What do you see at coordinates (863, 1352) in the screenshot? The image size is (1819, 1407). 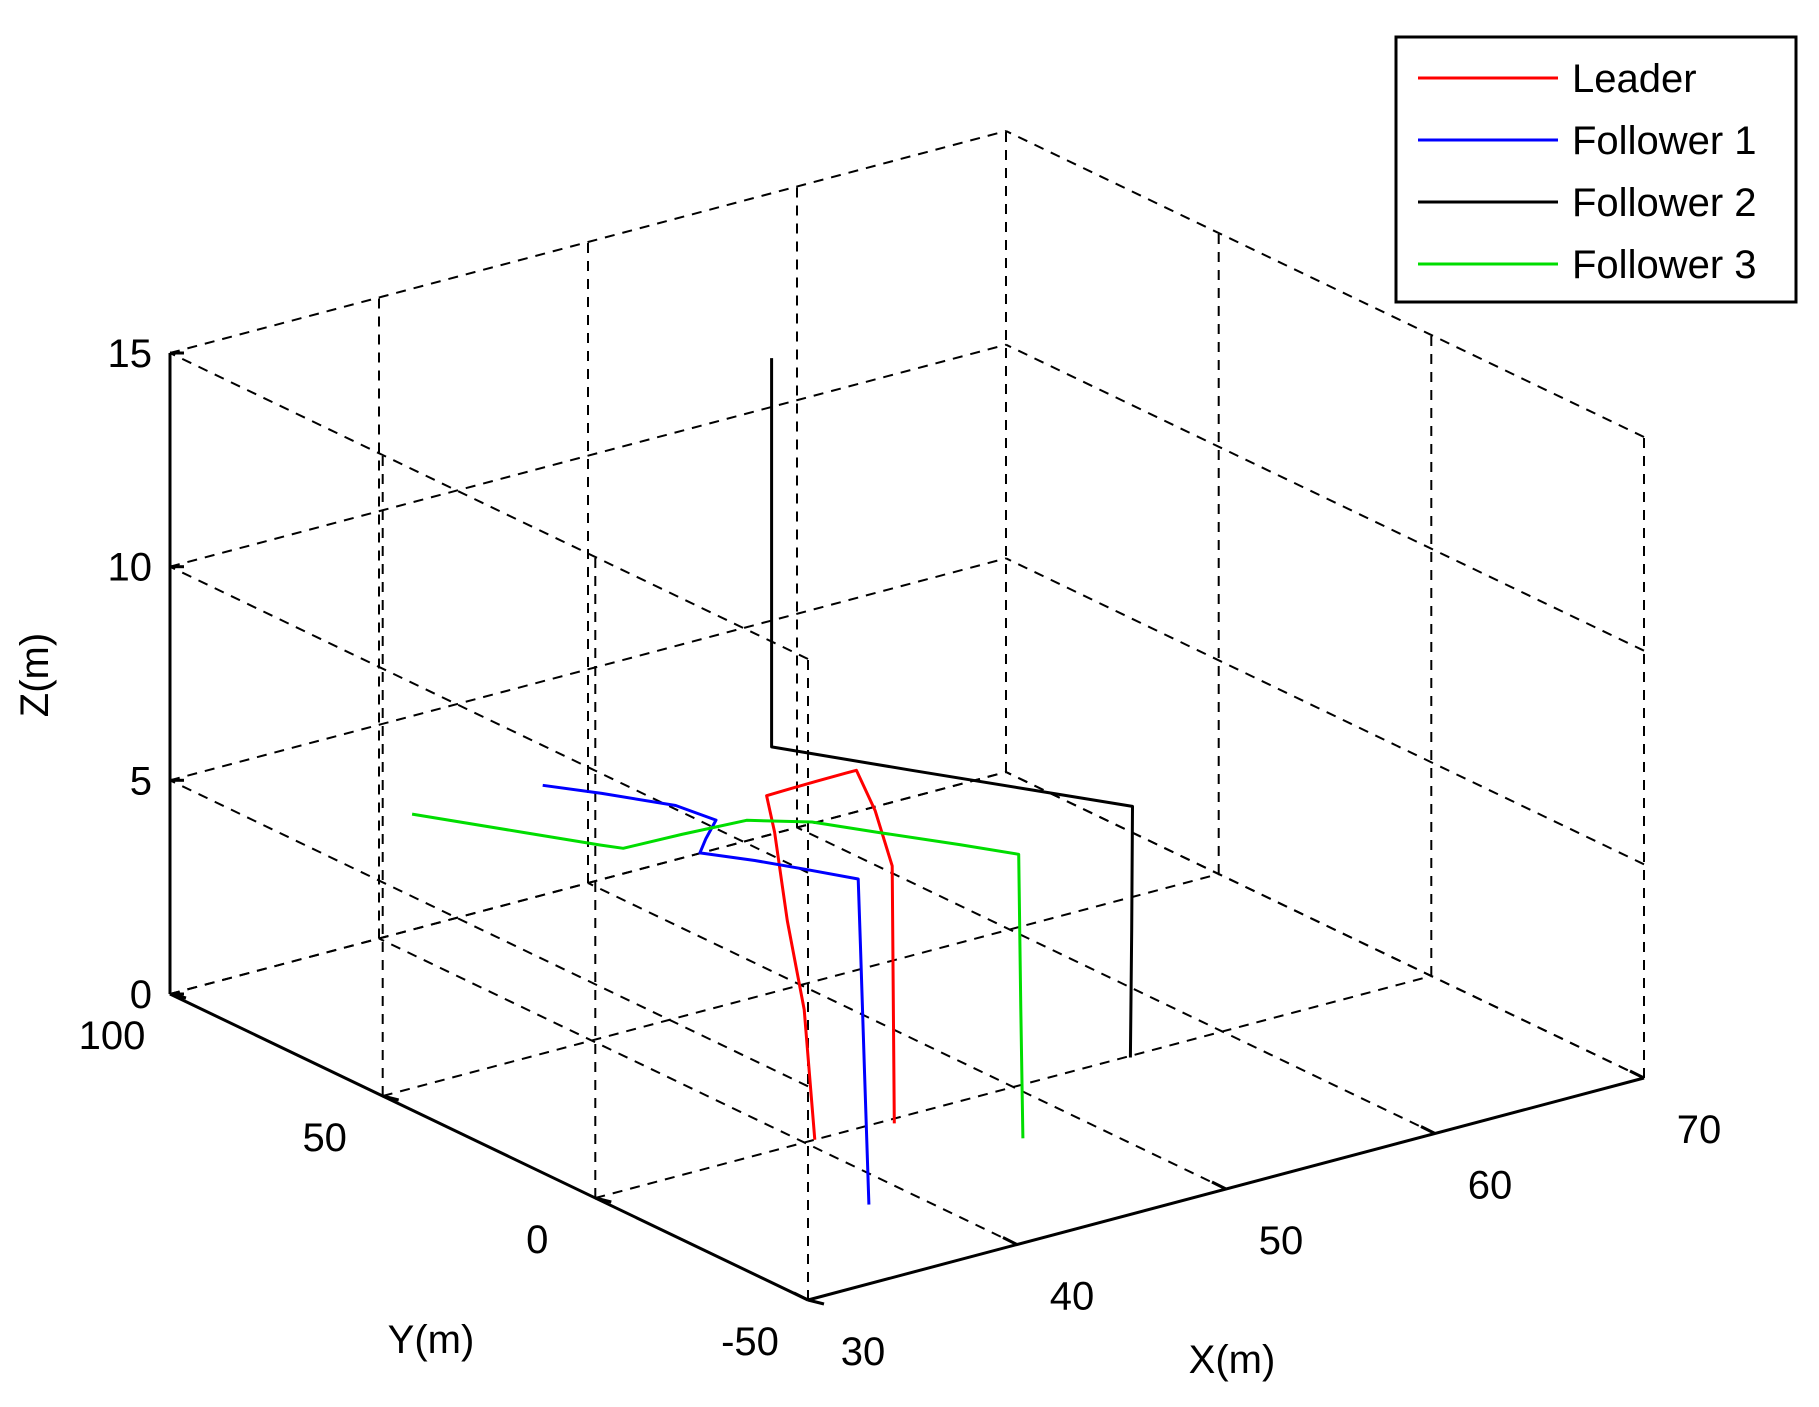 I see `x-tick-label: 30` at bounding box center [863, 1352].